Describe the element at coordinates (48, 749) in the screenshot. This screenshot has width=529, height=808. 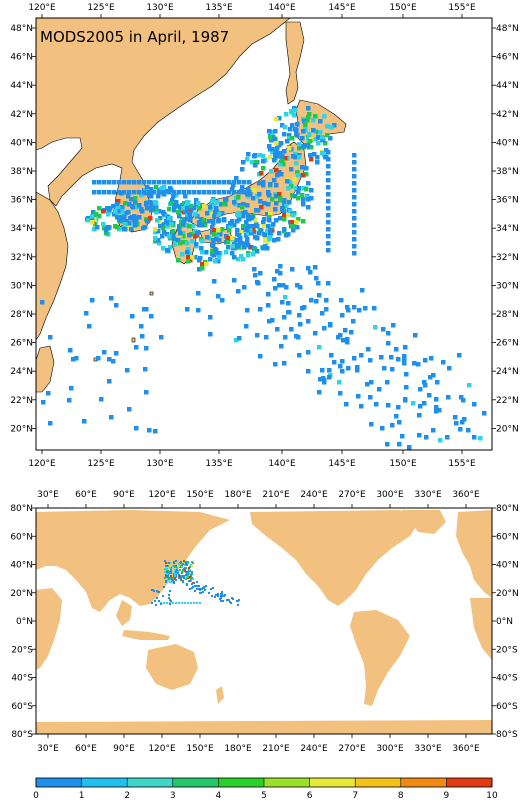
I see `lon-tick-label: 30°E` at that location.